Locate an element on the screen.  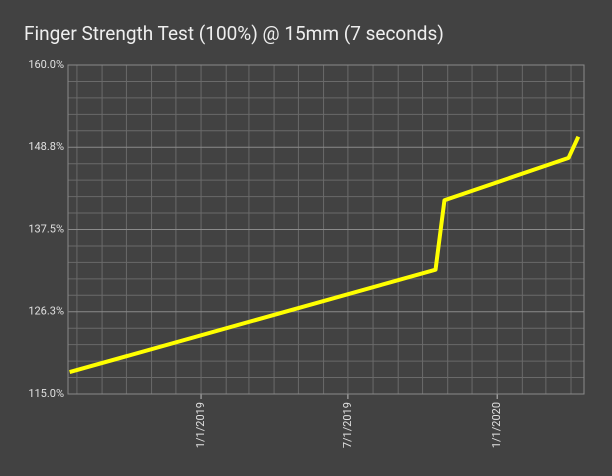
y-tick-label: 126.3% is located at coordinates (46, 311).